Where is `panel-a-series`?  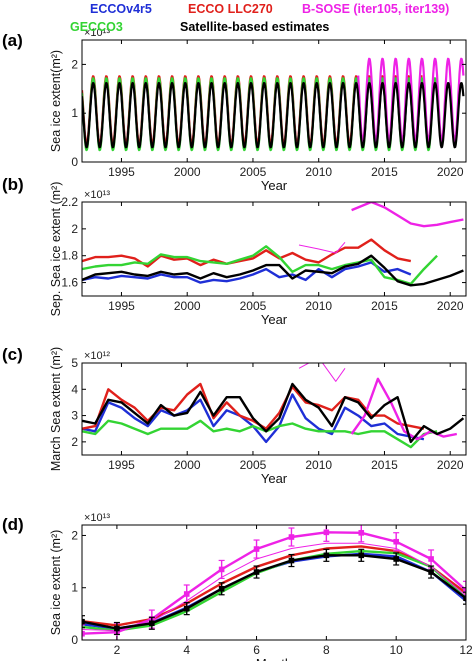 panel-a-series is located at coordinates (273, 104).